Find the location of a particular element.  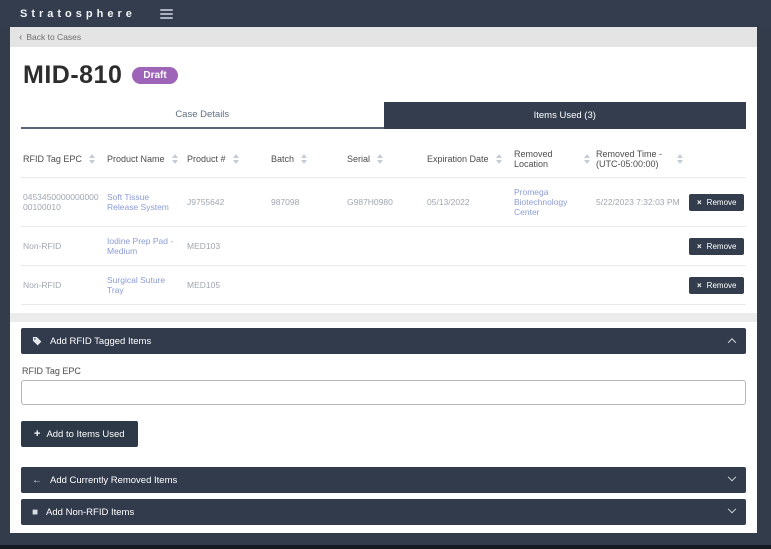

status-badge: Draft is located at coordinates (155, 75).